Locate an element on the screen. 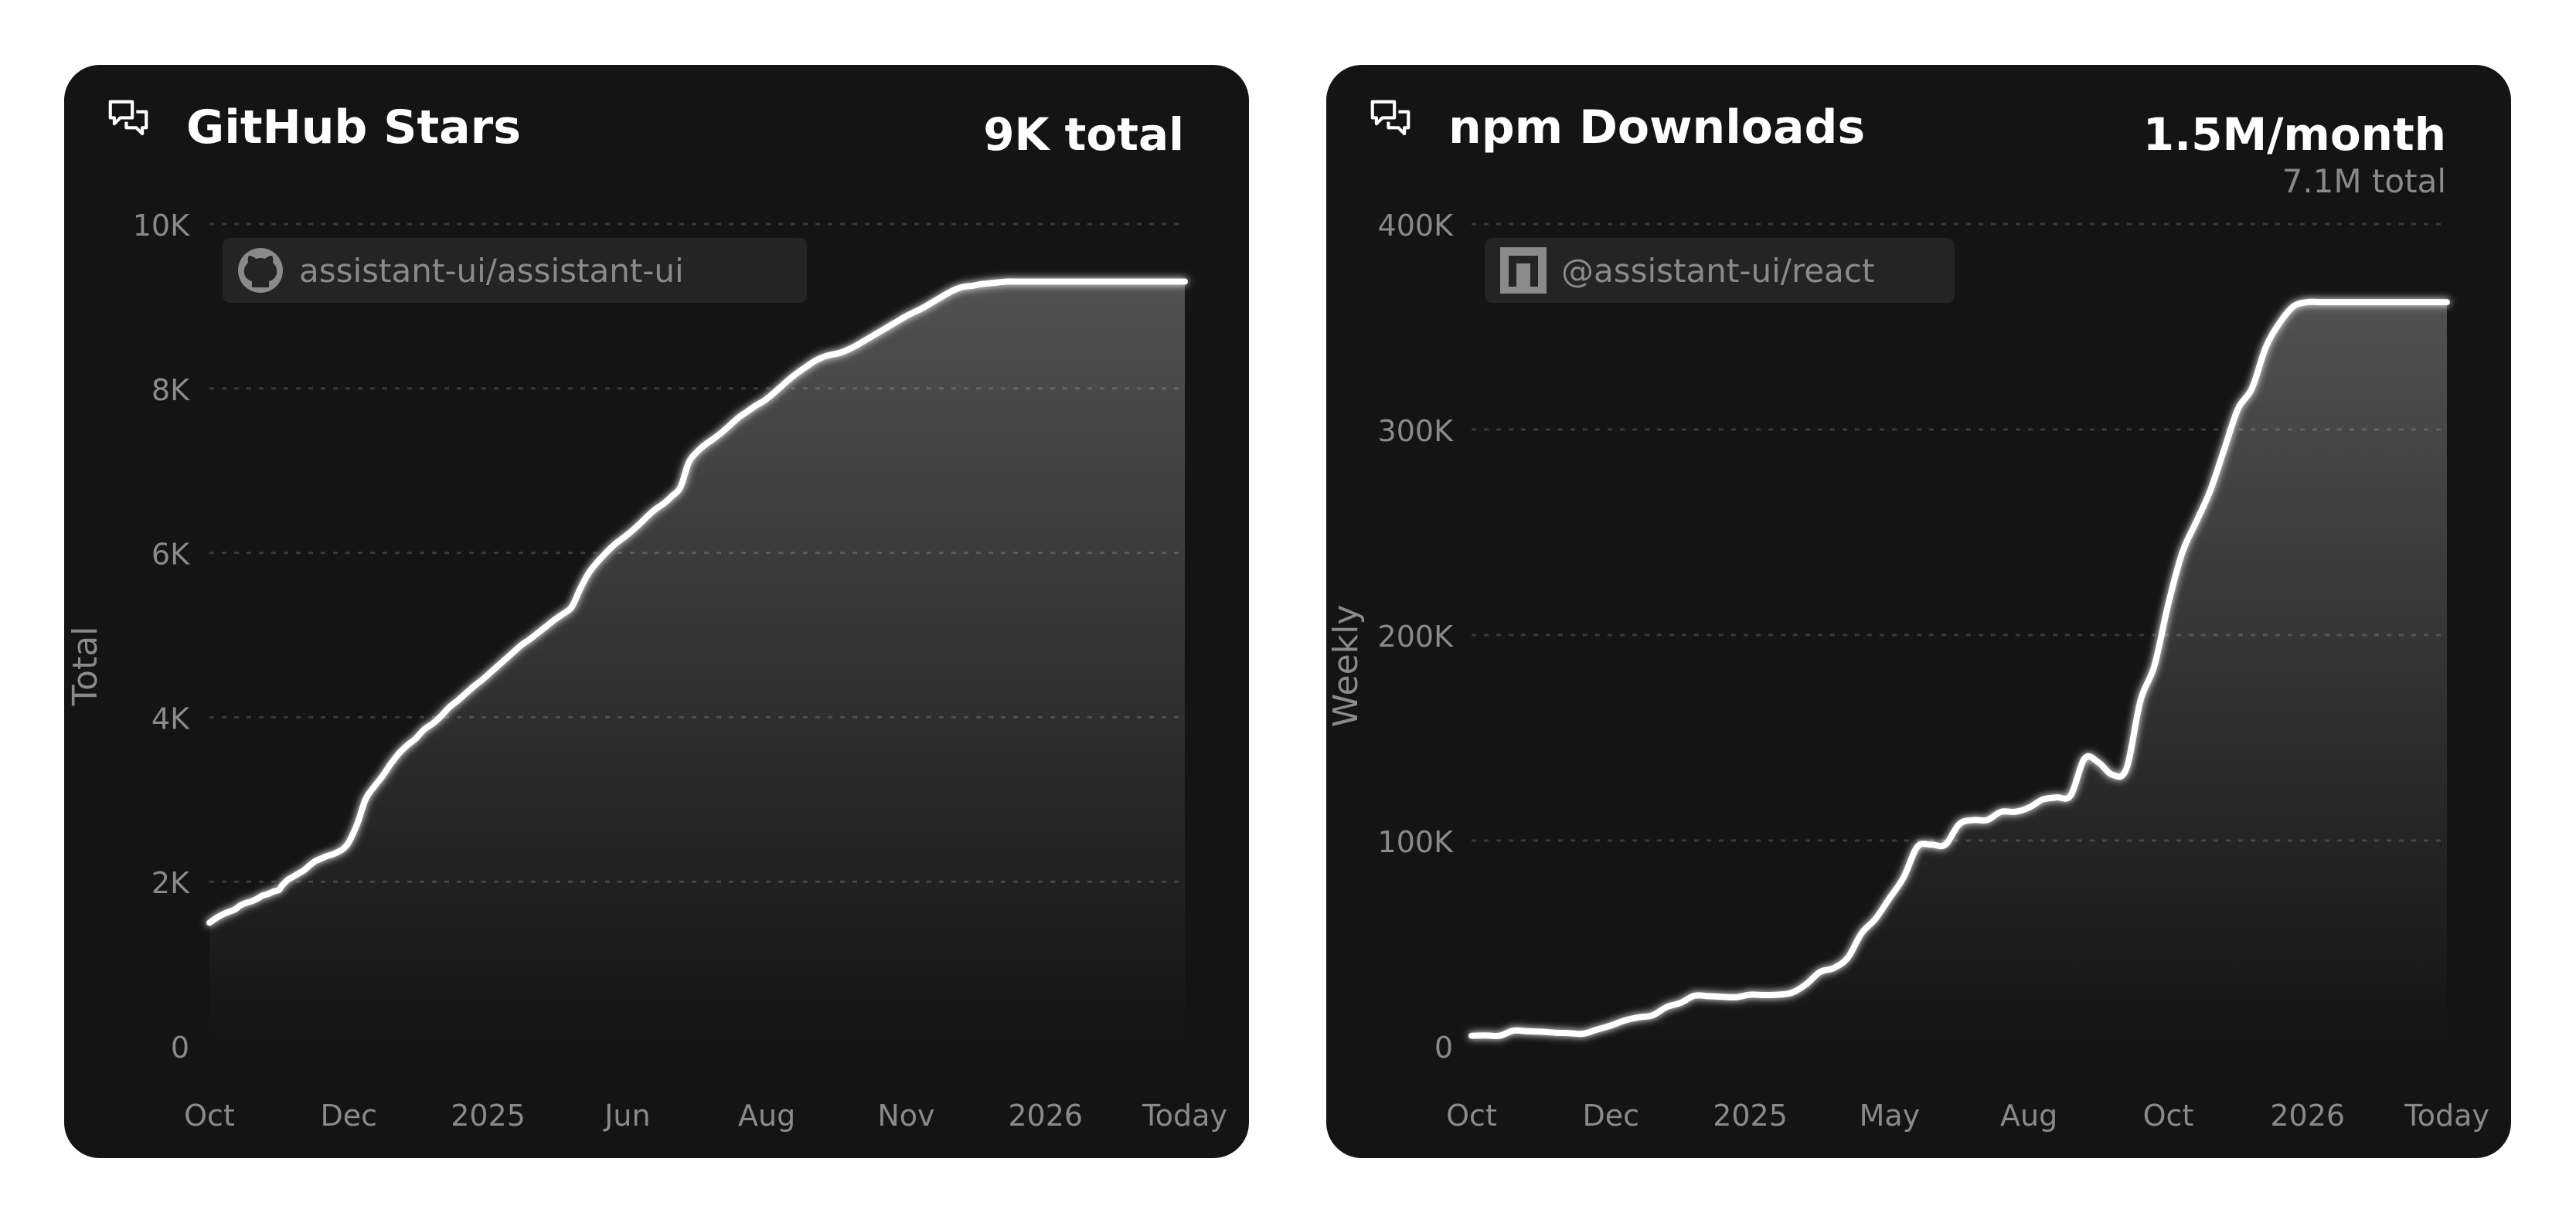  y-tick-label: 8K is located at coordinates (170, 390).